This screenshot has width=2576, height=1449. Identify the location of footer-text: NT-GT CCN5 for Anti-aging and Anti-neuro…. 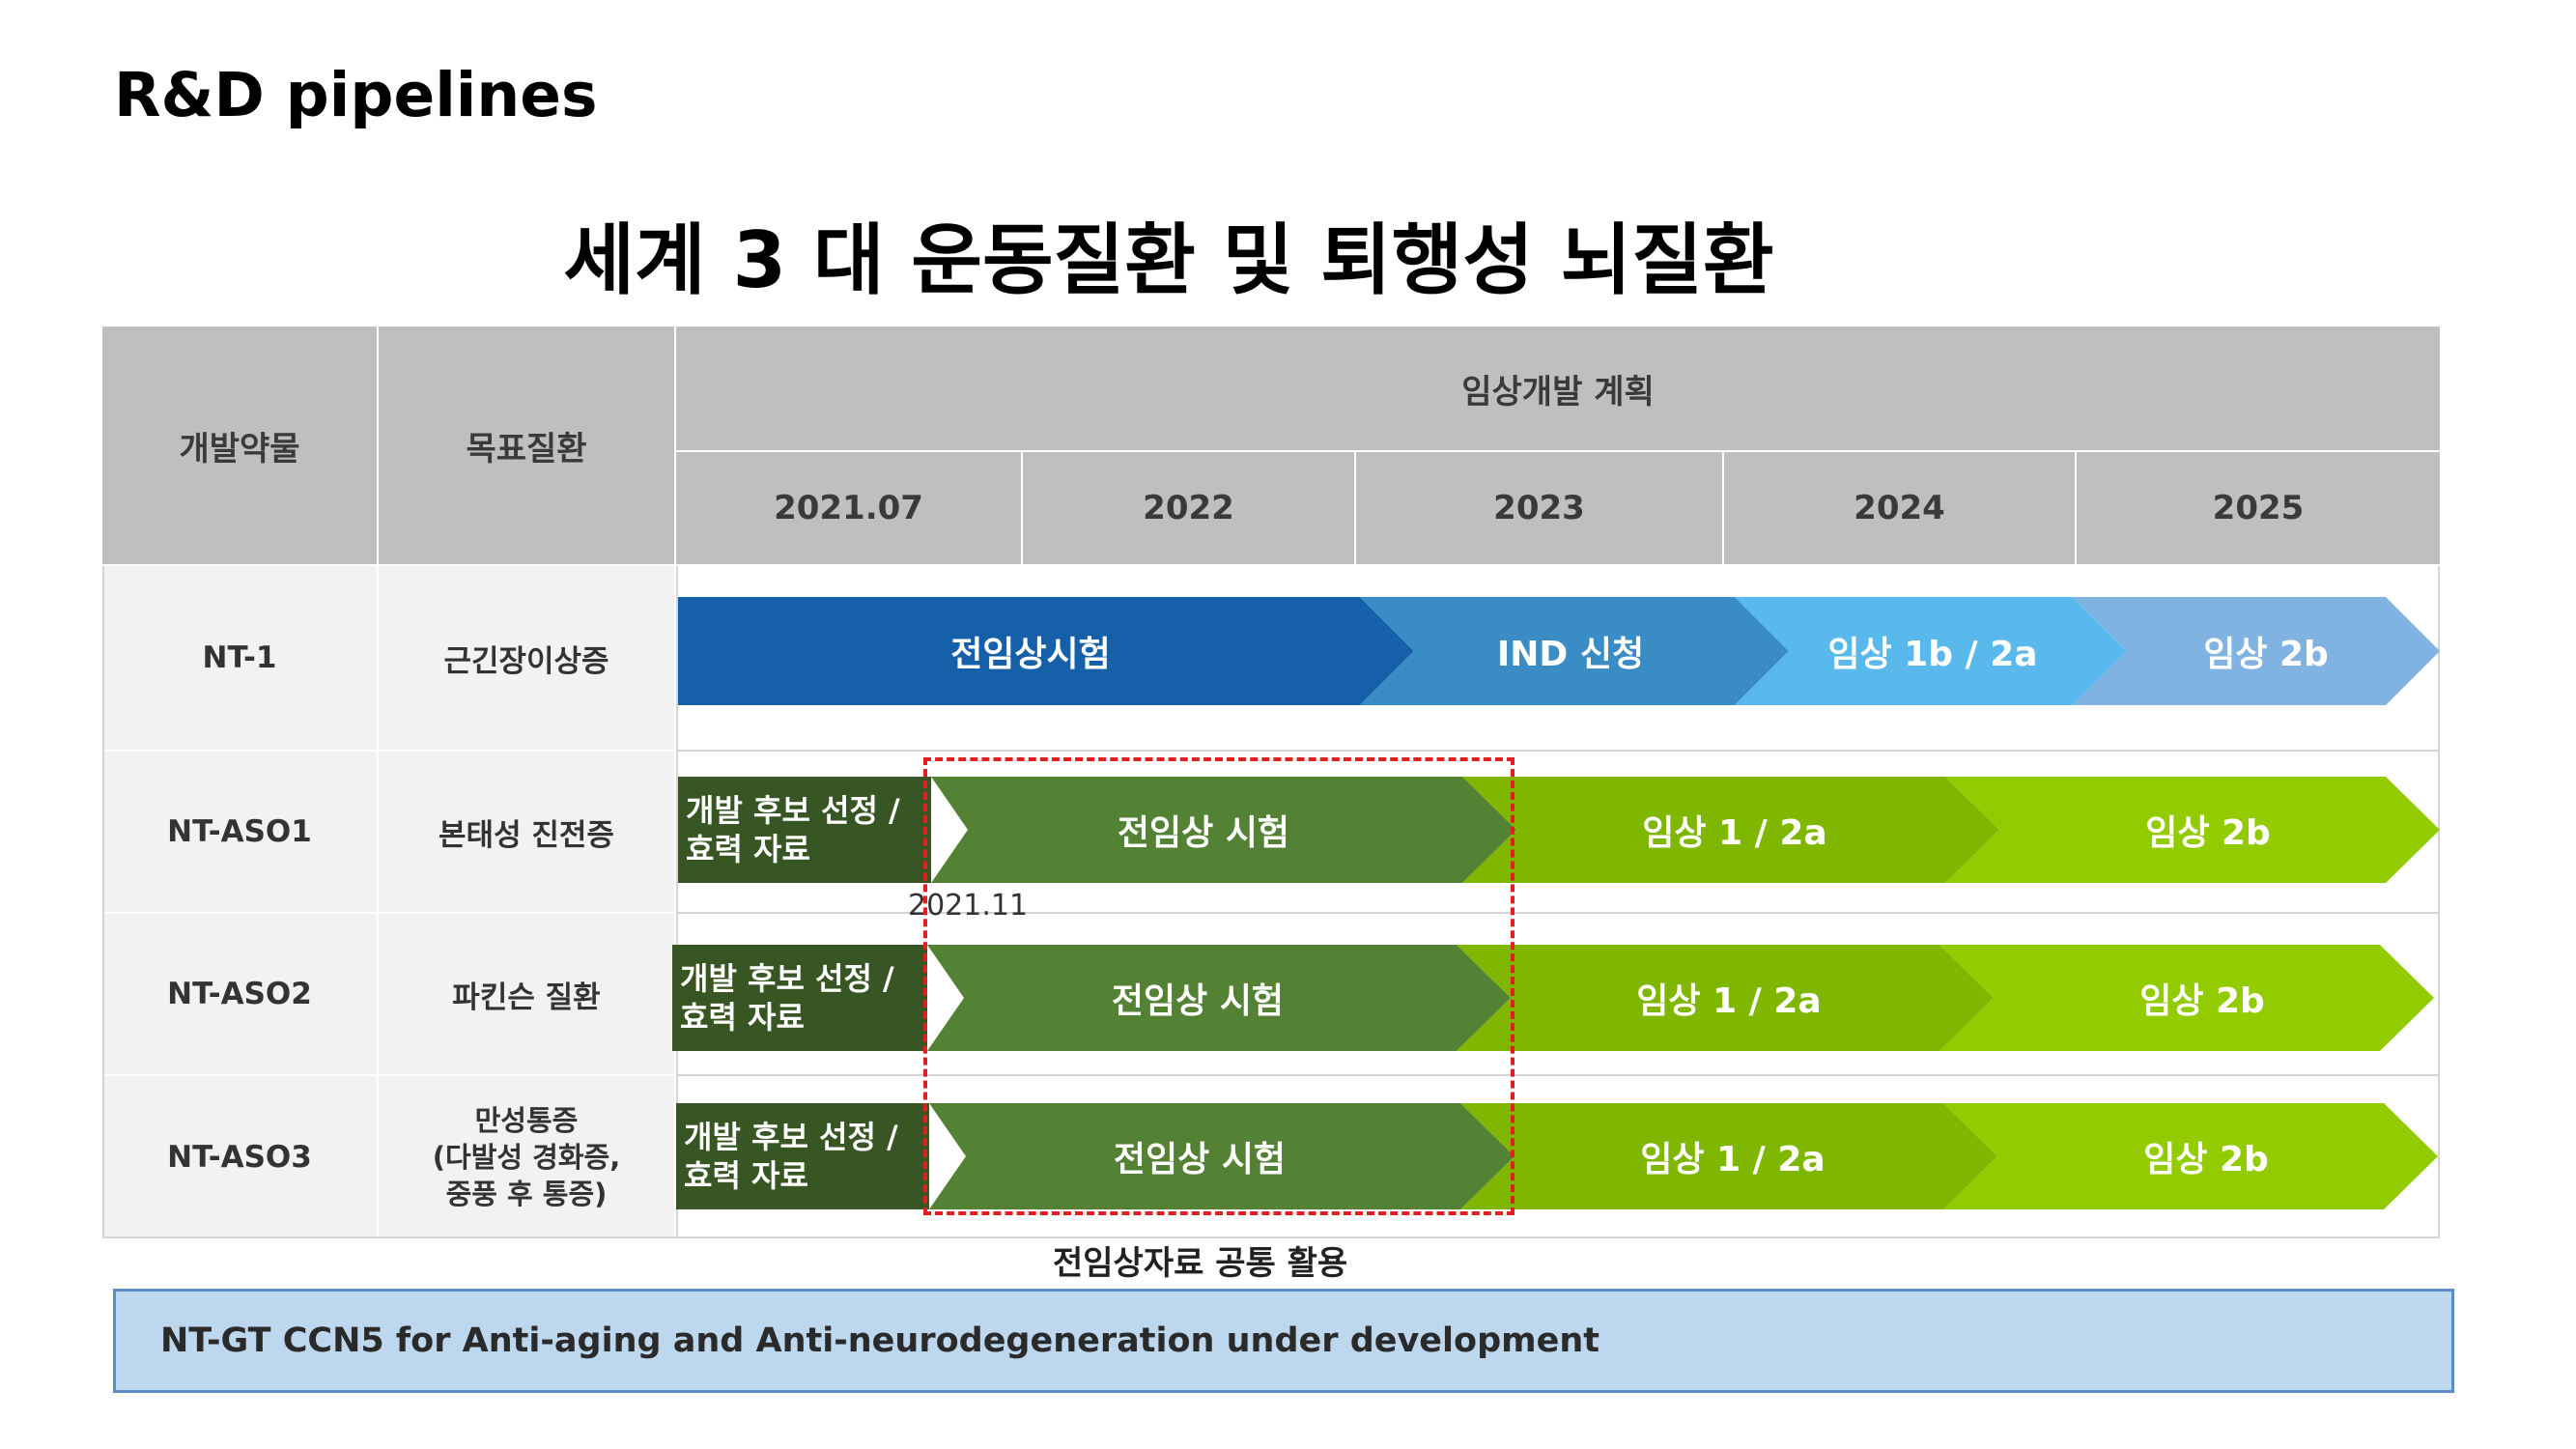
(879, 1340).